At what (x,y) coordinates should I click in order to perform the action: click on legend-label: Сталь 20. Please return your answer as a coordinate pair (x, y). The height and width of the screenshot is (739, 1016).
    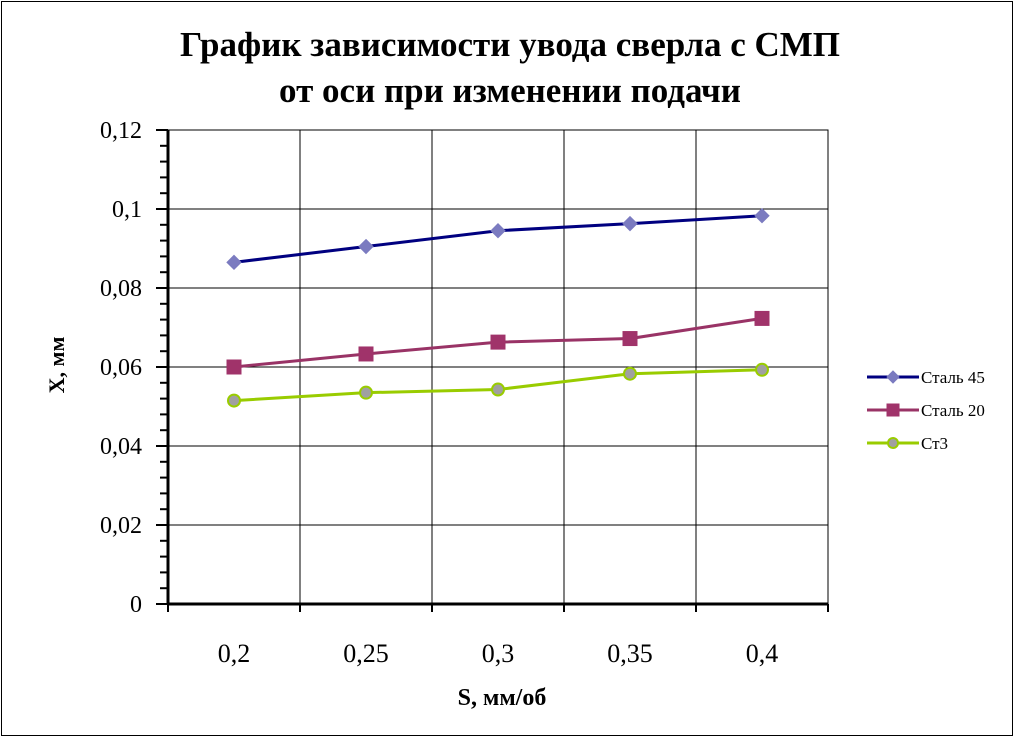
    Looking at the image, I should click on (953, 410).